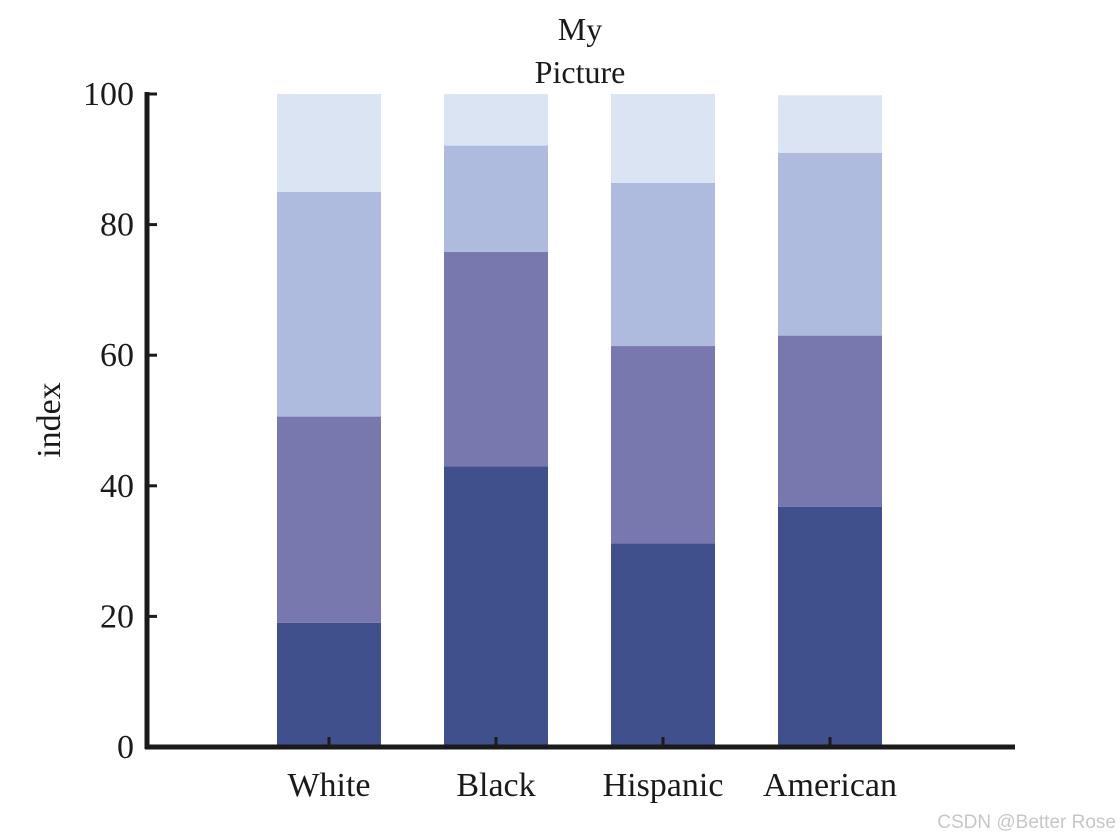  I want to click on x-tick-label-hispanic: Hispanic, so click(663, 785).